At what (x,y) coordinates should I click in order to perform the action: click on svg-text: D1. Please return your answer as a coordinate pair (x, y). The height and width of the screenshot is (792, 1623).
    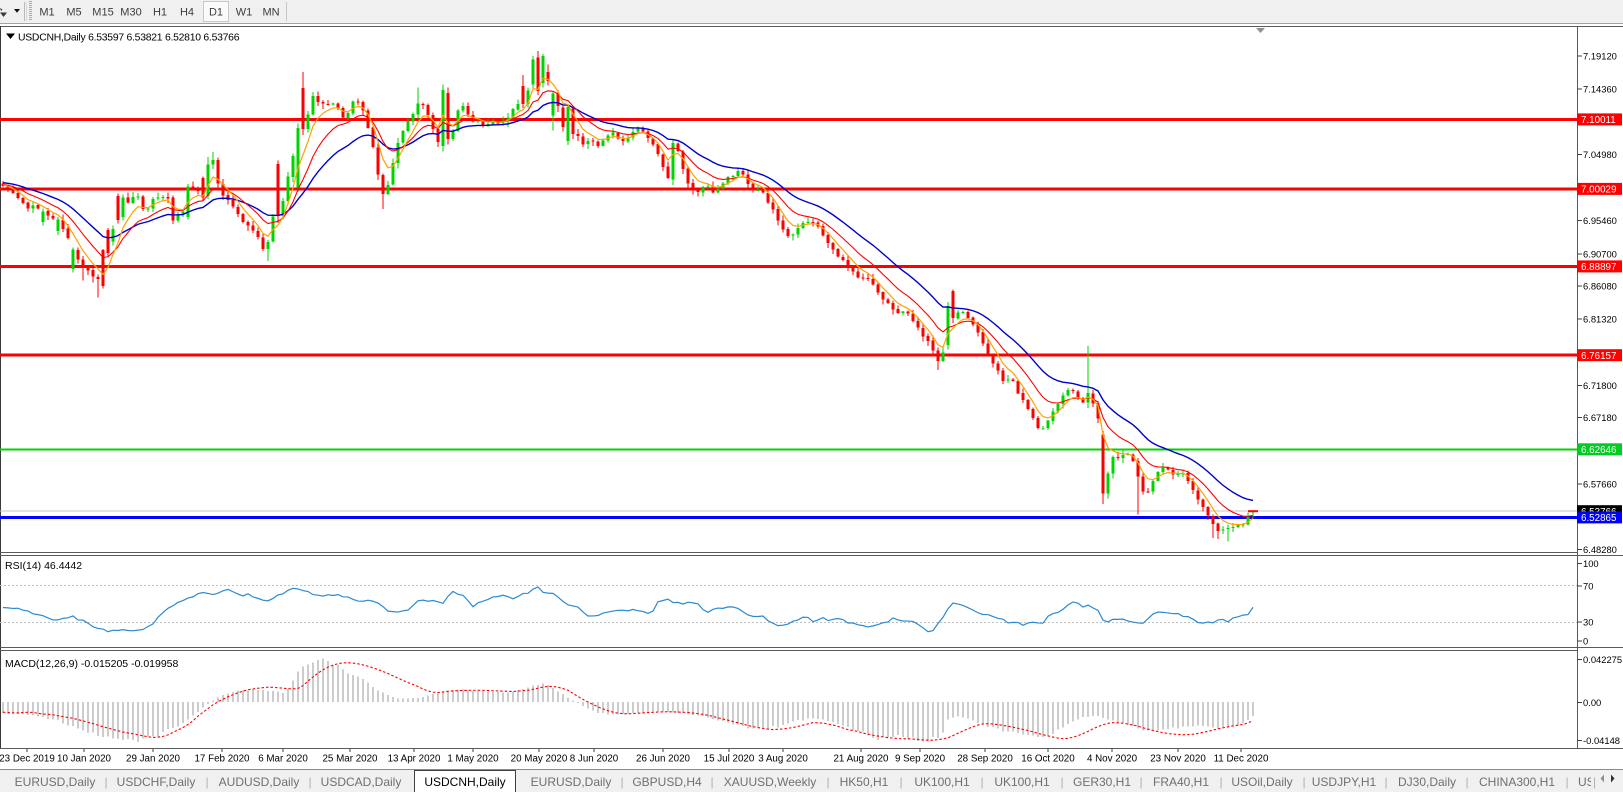
    Looking at the image, I should click on (216, 13).